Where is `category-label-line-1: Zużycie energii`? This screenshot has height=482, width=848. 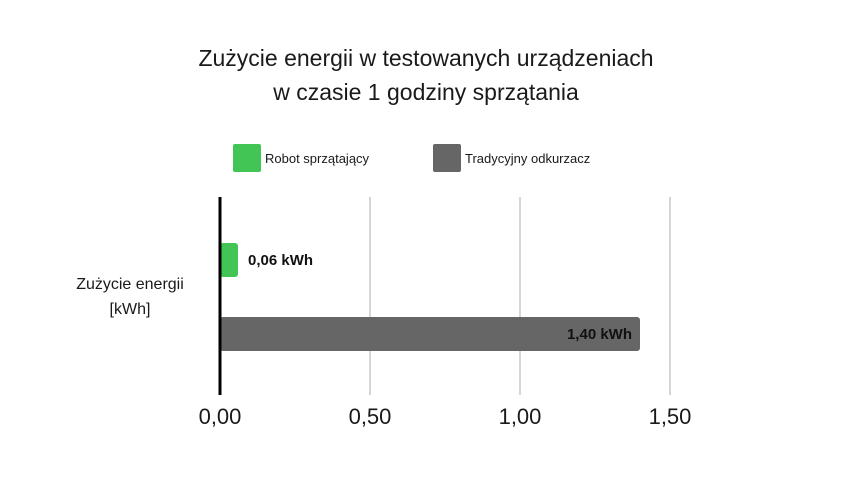
category-label-line-1: Zużycie energii is located at coordinates (130, 284).